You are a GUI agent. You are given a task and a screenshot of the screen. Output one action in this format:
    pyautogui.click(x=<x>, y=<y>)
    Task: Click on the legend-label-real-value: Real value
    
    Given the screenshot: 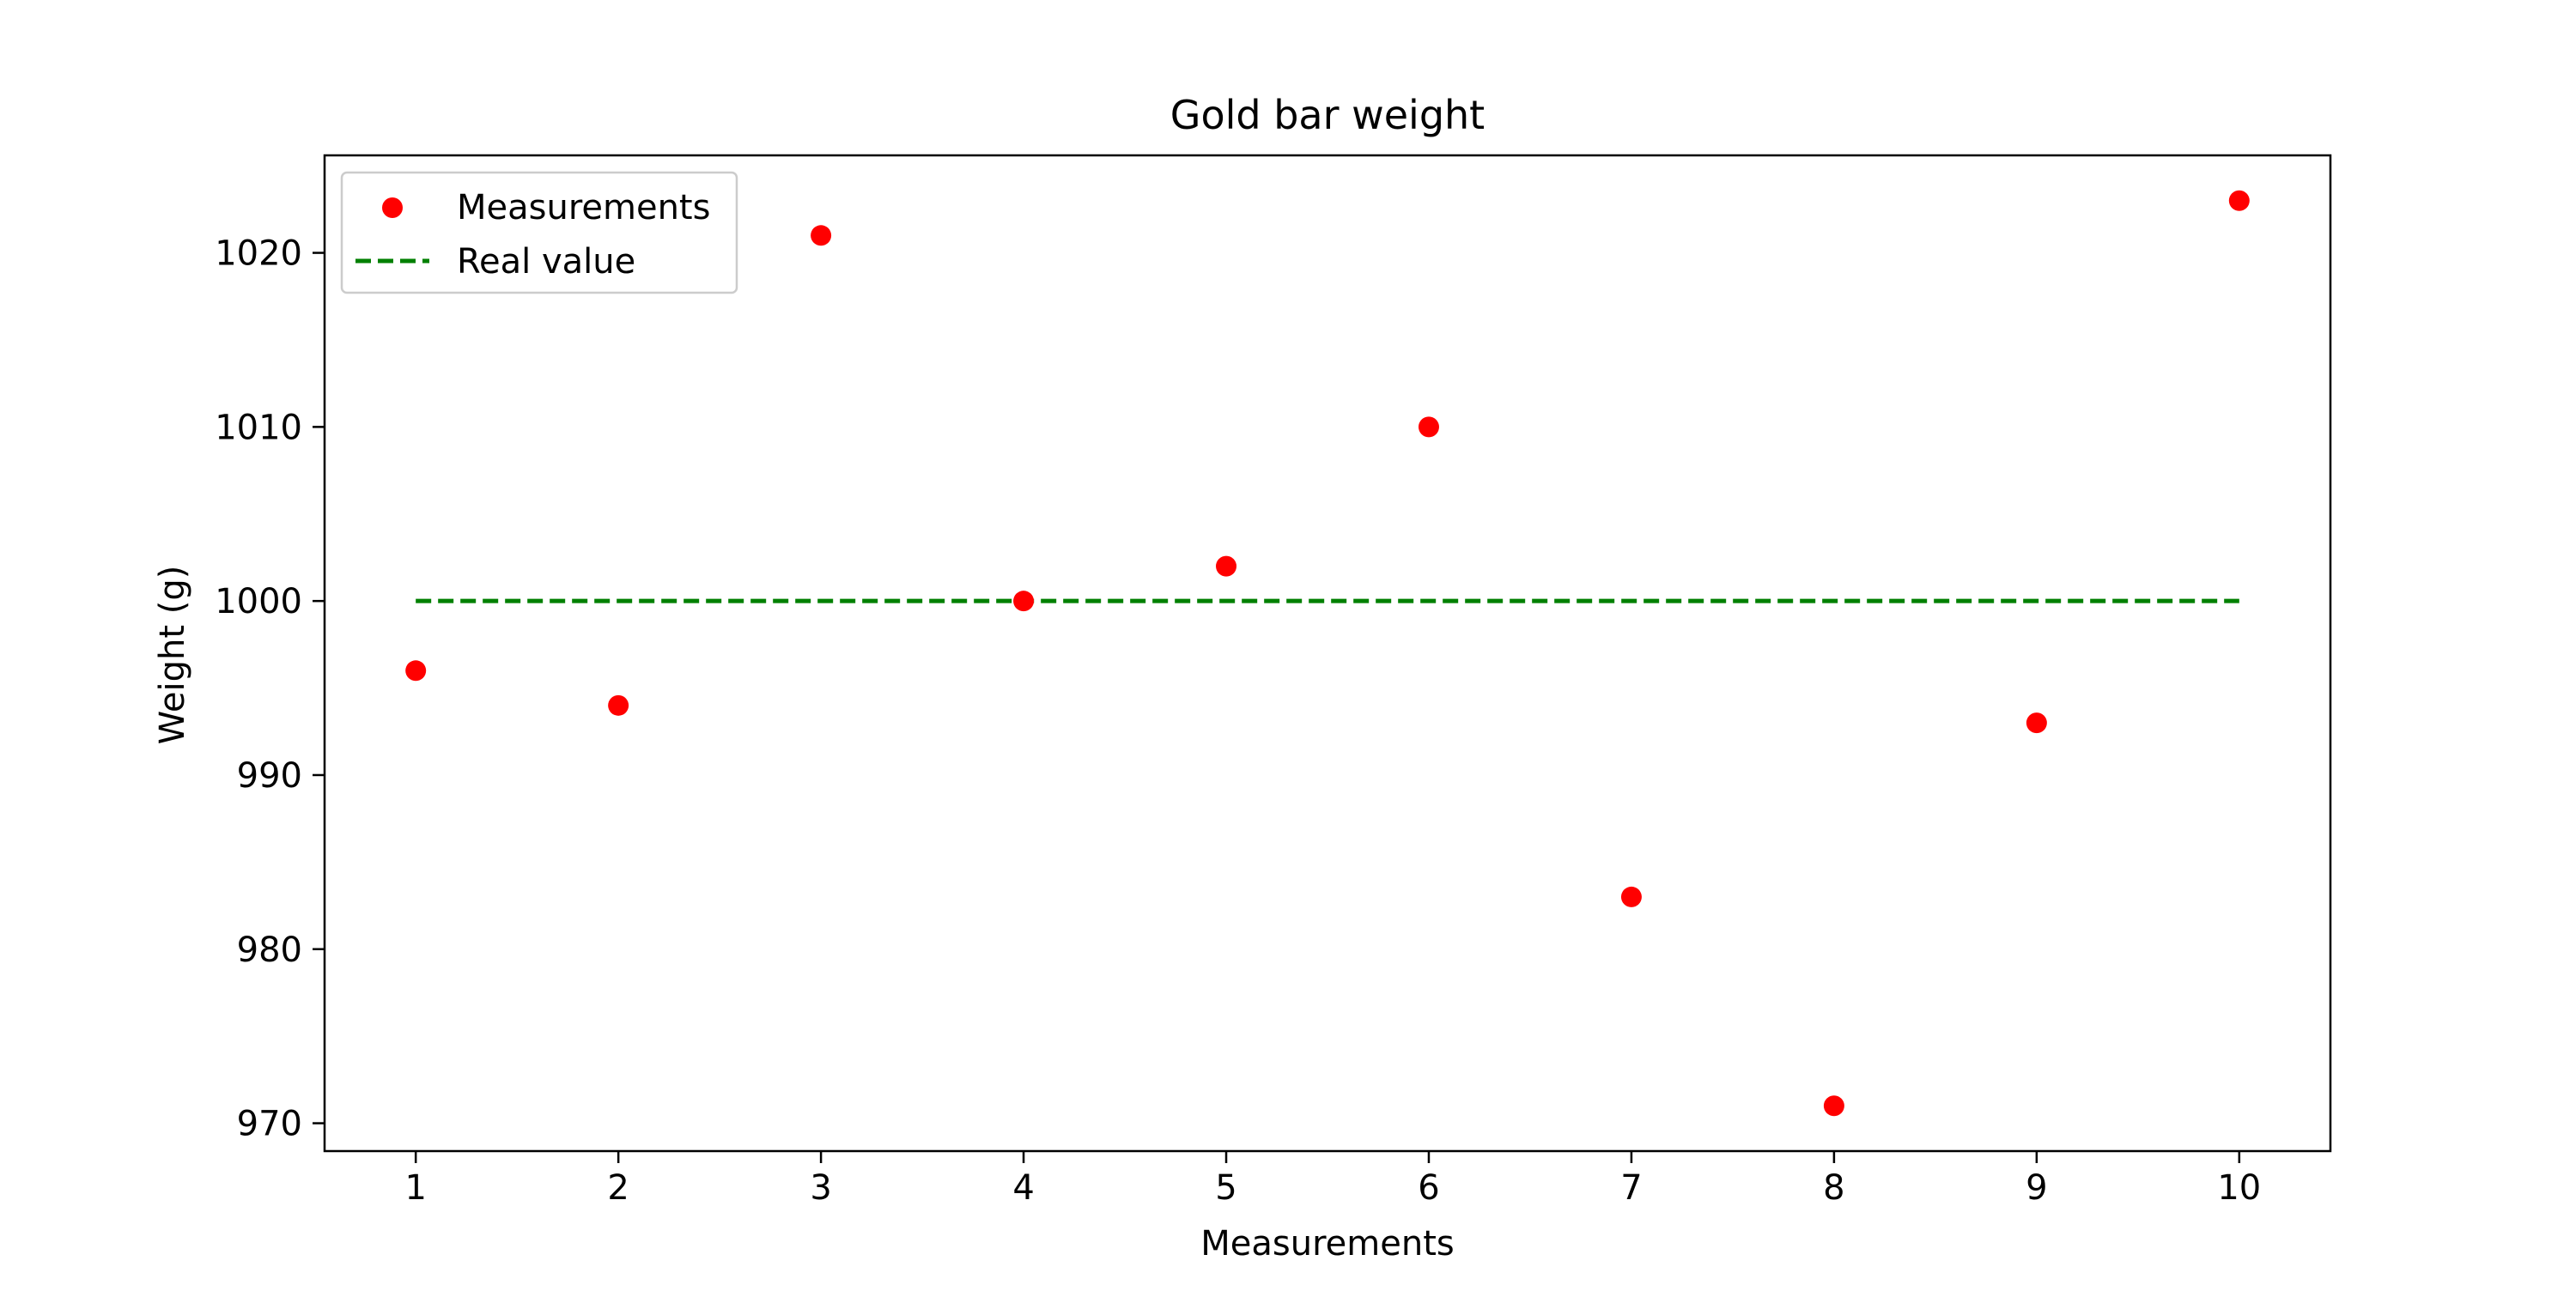 What is the action you would take?
    pyautogui.click(x=546, y=262)
    